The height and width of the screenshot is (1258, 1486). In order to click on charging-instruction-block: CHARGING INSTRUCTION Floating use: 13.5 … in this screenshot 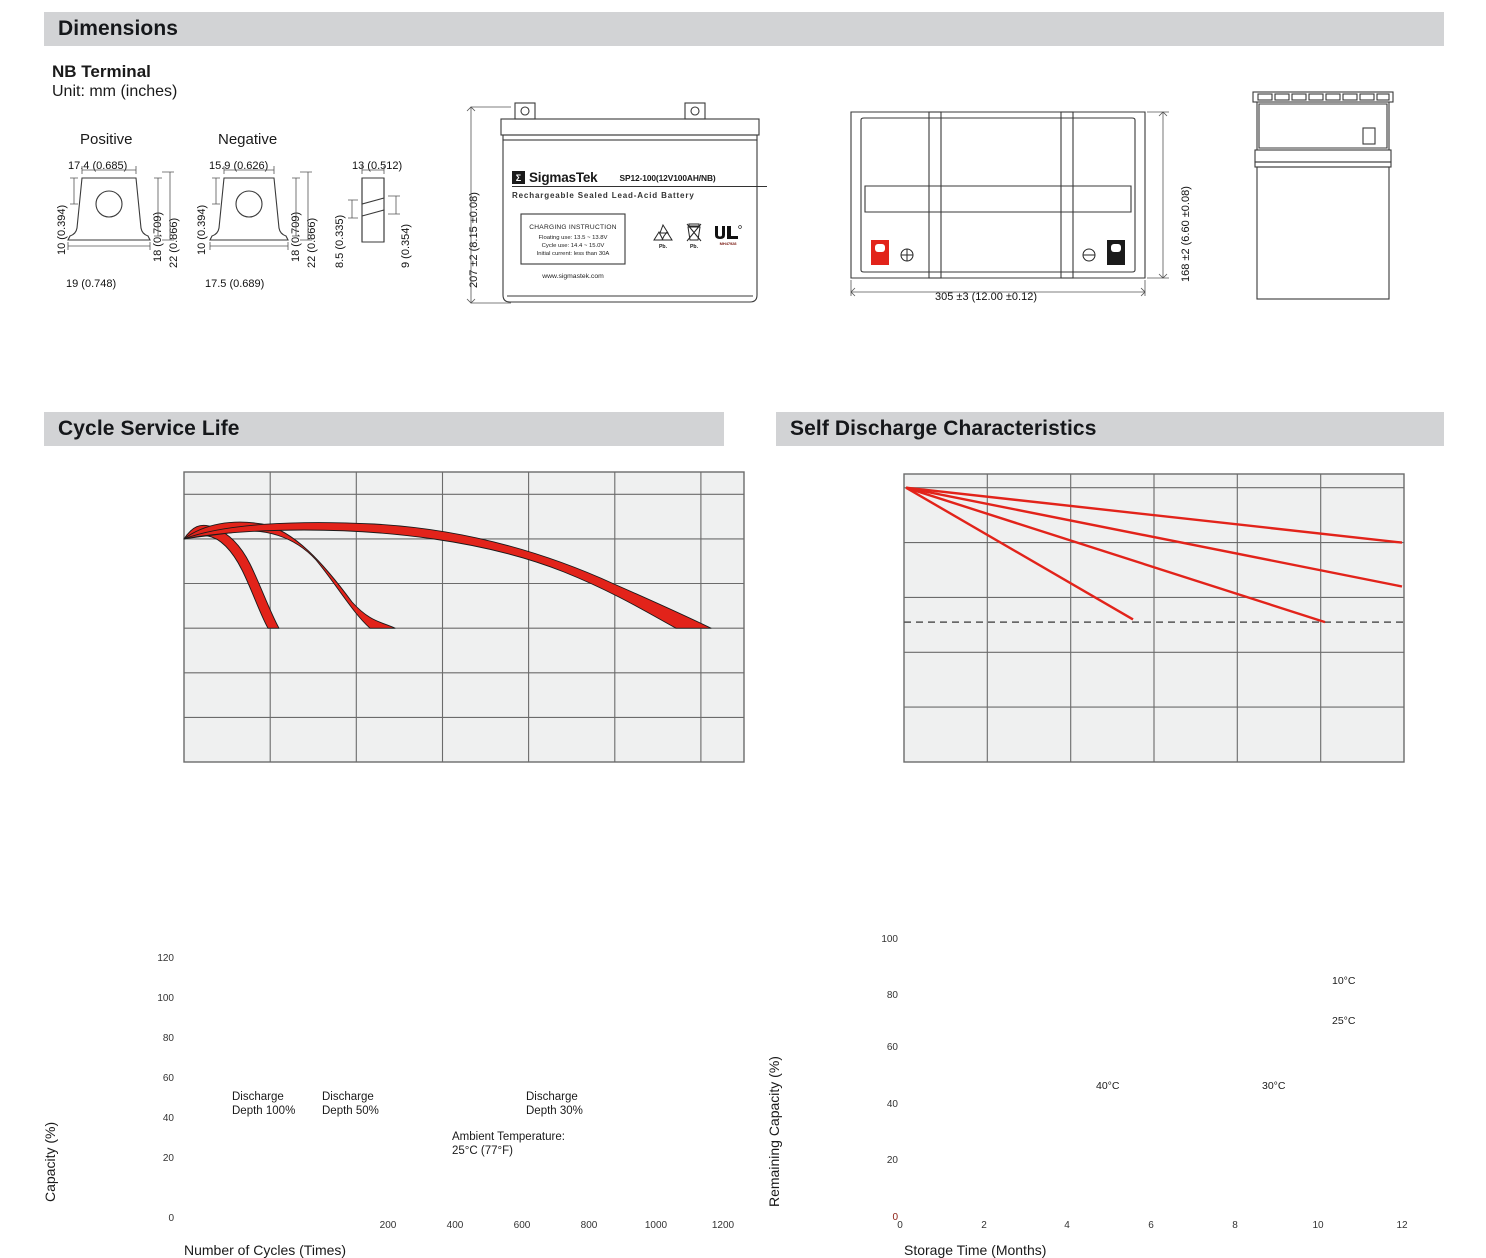, I will do `click(573, 241)`.